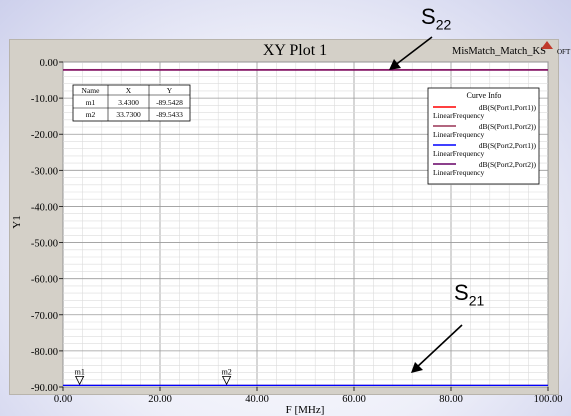 The height and width of the screenshot is (416, 571). I want to click on marker-label: m1, so click(80, 371).